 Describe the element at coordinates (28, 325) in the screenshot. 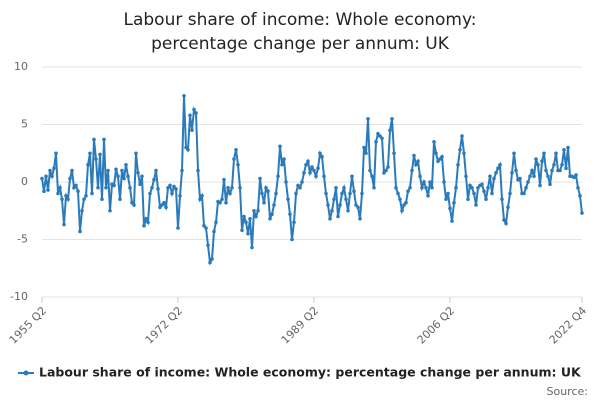

I see `x-tick-label: 1955 Q2` at that location.